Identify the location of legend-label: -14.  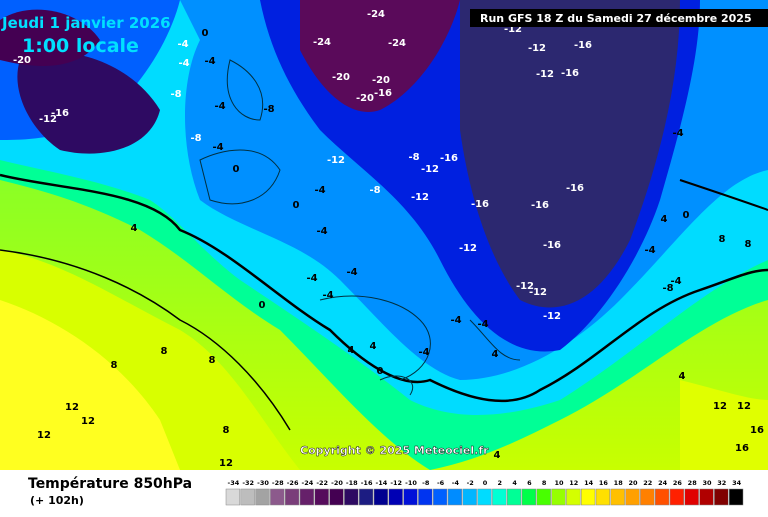
(382, 483).